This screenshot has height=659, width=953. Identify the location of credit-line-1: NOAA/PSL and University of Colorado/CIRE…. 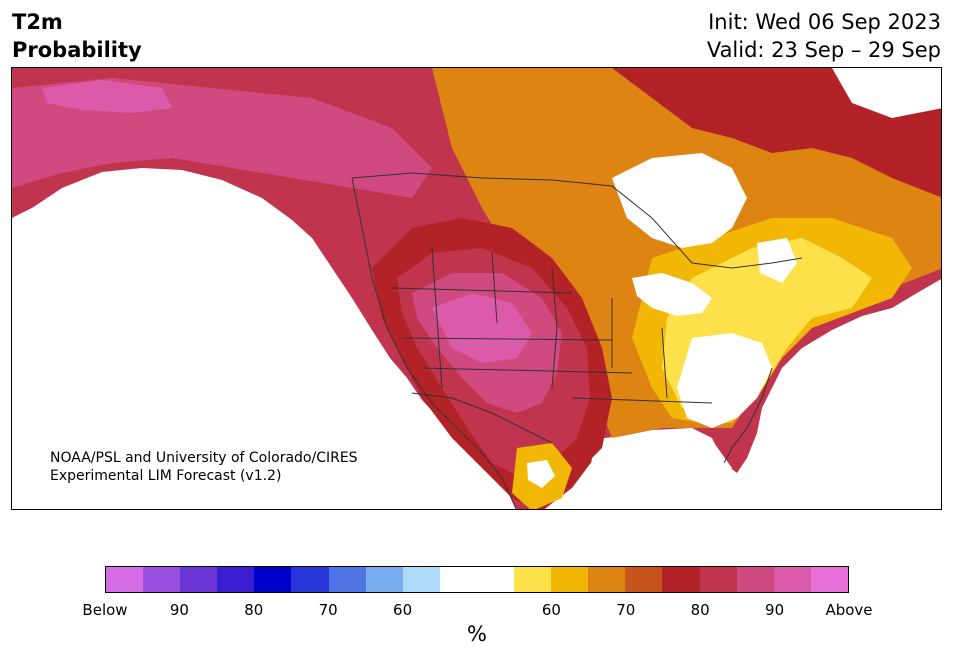
(204, 458).